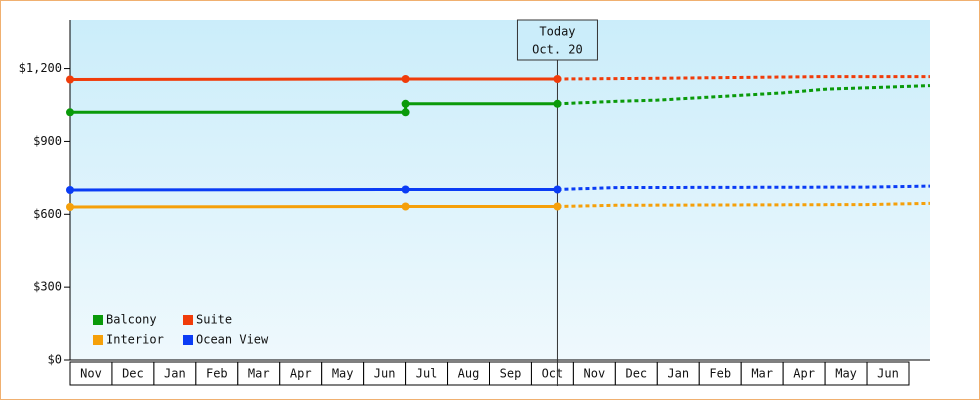 This screenshot has height=404, width=980. I want to click on x-tick-label: Sep, so click(511, 374).